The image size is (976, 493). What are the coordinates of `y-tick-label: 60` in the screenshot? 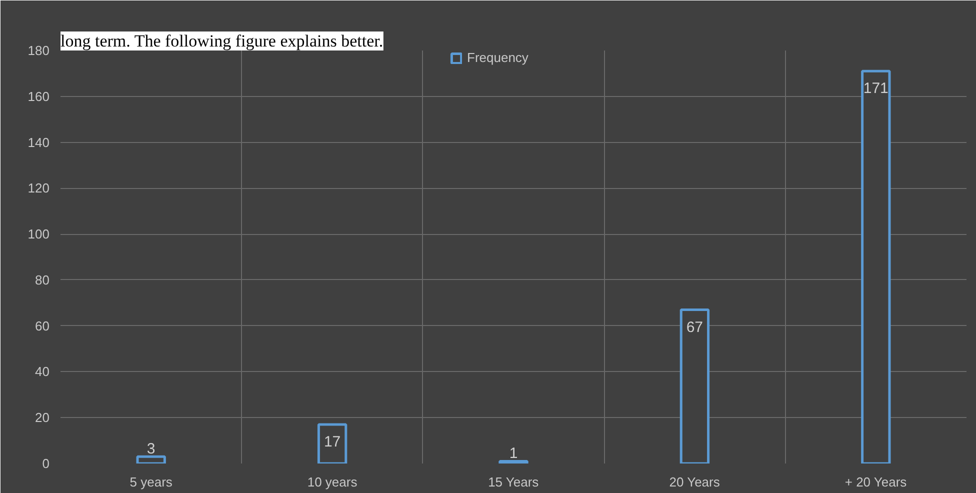 It's located at (42, 326).